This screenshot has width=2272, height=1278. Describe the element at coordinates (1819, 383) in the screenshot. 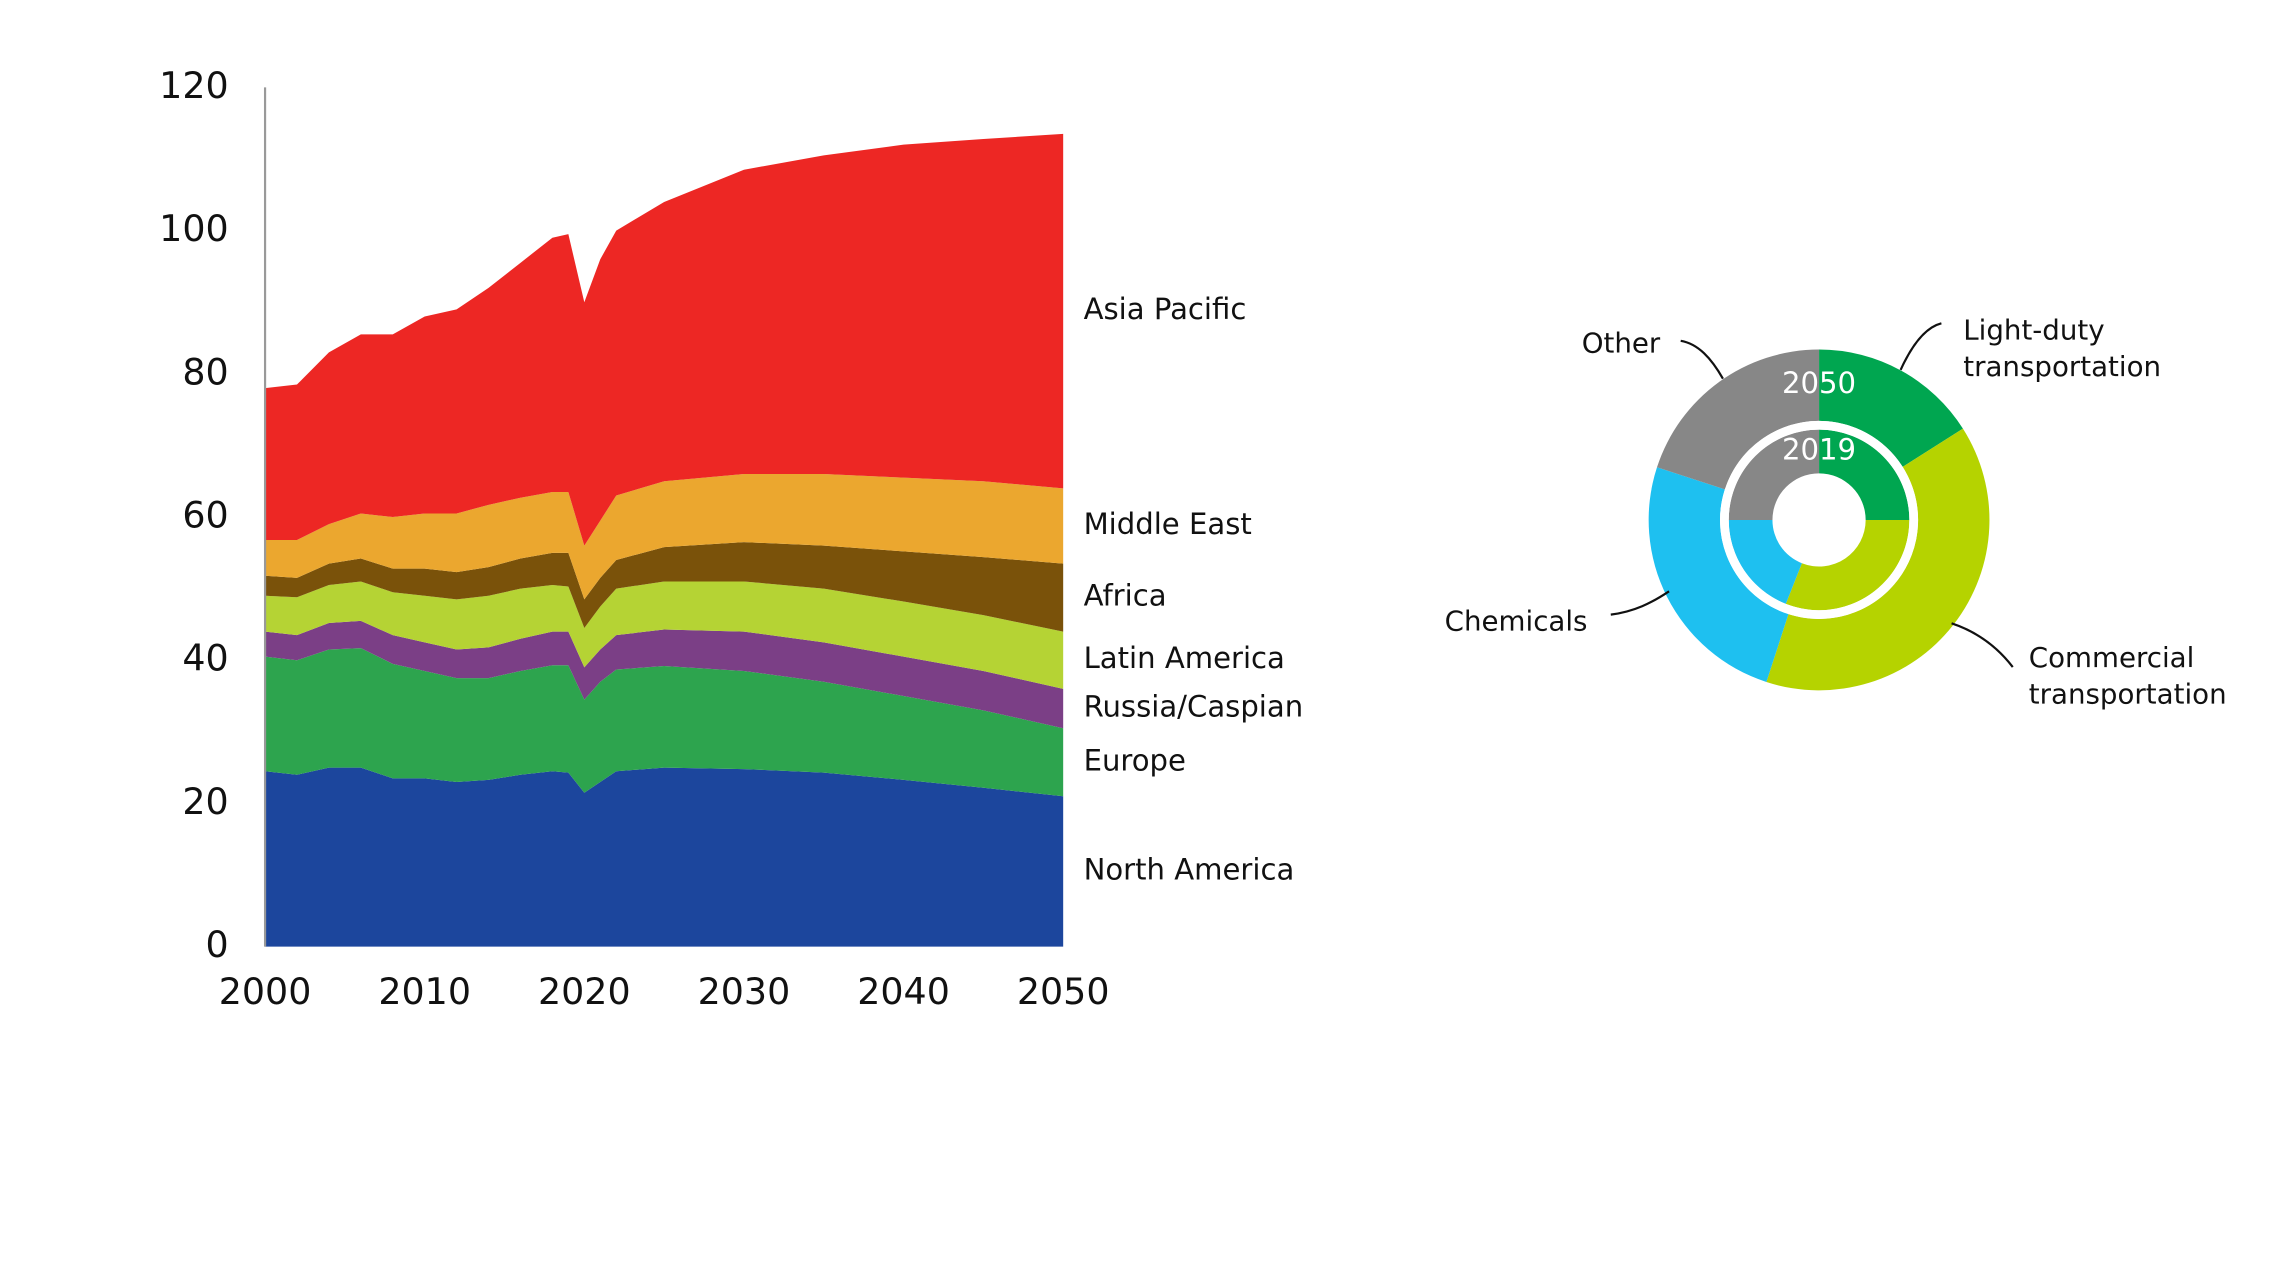

I see `ring-label: 2050` at that location.